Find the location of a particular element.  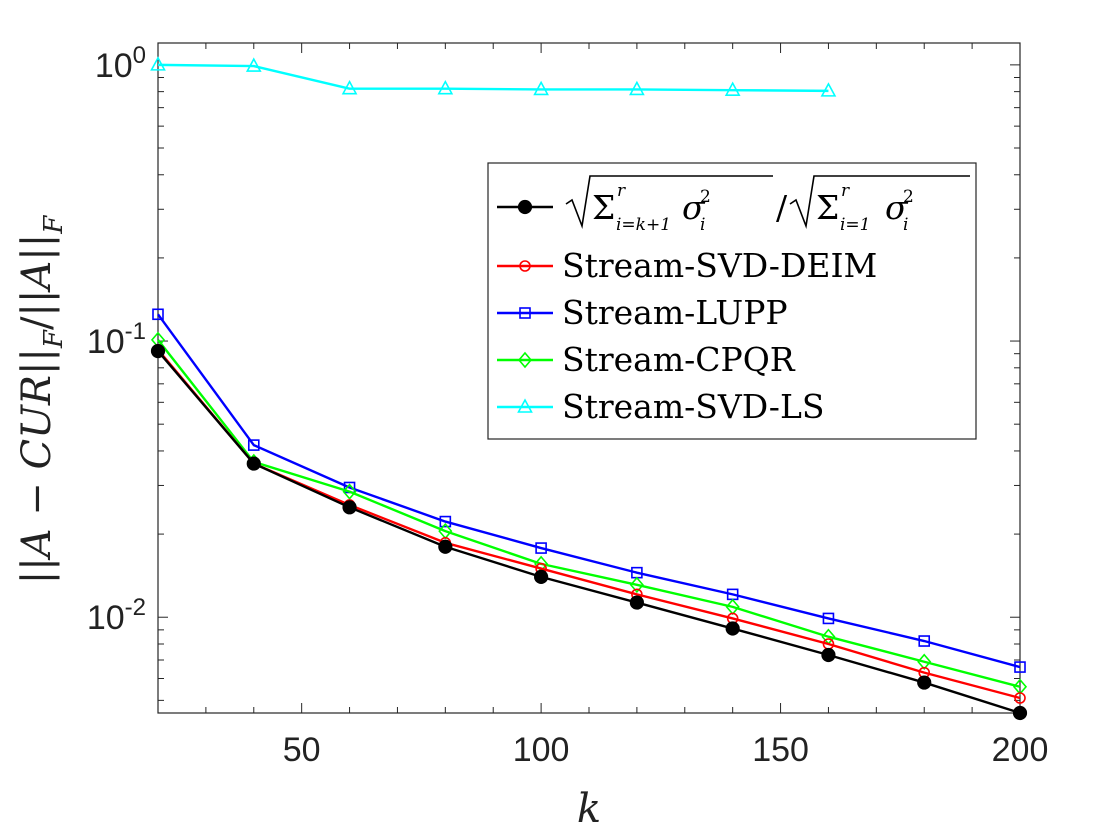

series-line is located at coordinates (493, 78).